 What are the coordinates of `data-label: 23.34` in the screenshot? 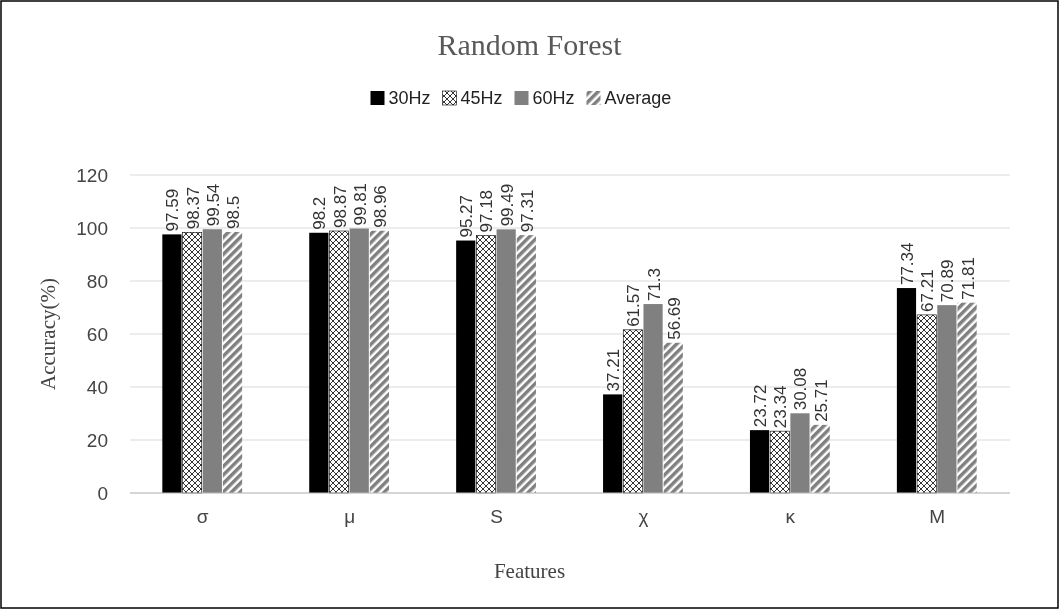 It's located at (781, 407).